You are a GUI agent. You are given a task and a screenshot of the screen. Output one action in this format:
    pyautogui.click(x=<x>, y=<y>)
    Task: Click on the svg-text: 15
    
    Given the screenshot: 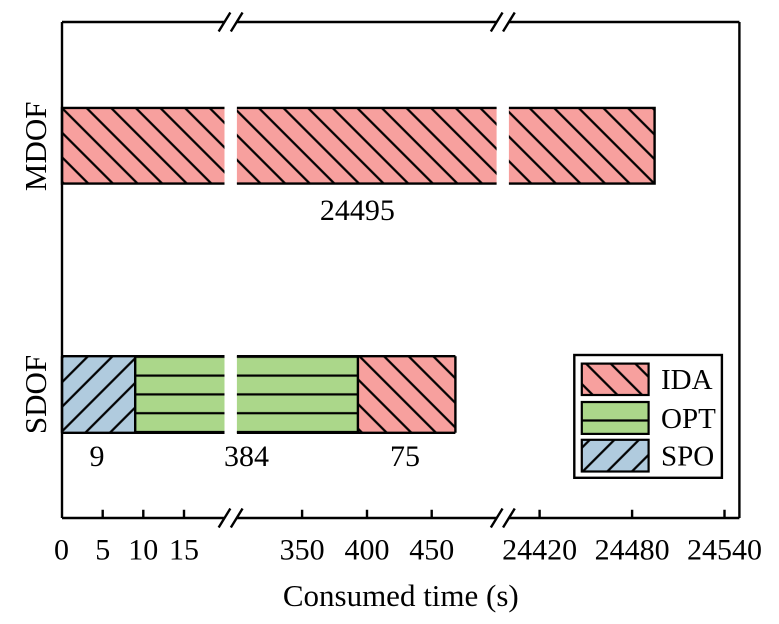 What is the action you would take?
    pyautogui.click(x=184, y=549)
    